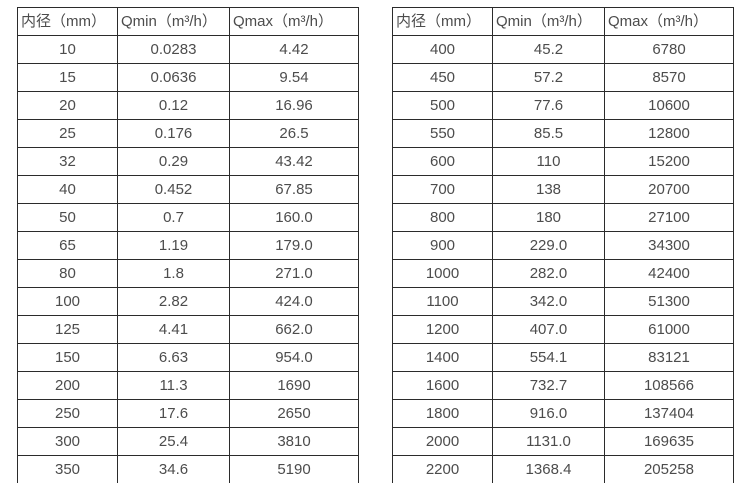  Describe the element at coordinates (563, 469) in the screenshot. I see `table-row: 2200 1368.4 205258` at that location.